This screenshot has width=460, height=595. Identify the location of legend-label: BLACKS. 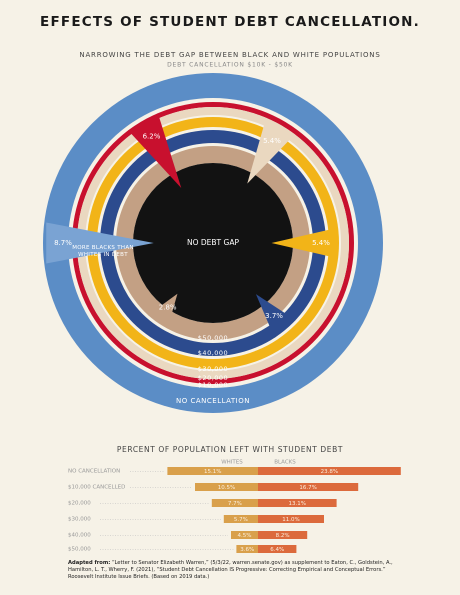
(285, 463).